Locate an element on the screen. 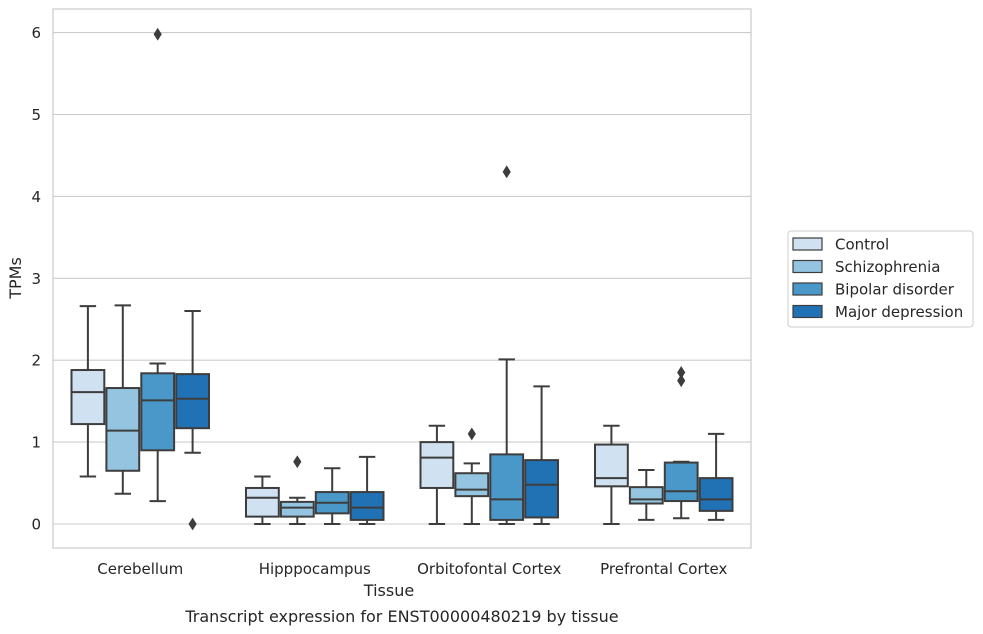 This screenshot has height=634, width=983. y-tick-label: 5 is located at coordinates (36, 115).